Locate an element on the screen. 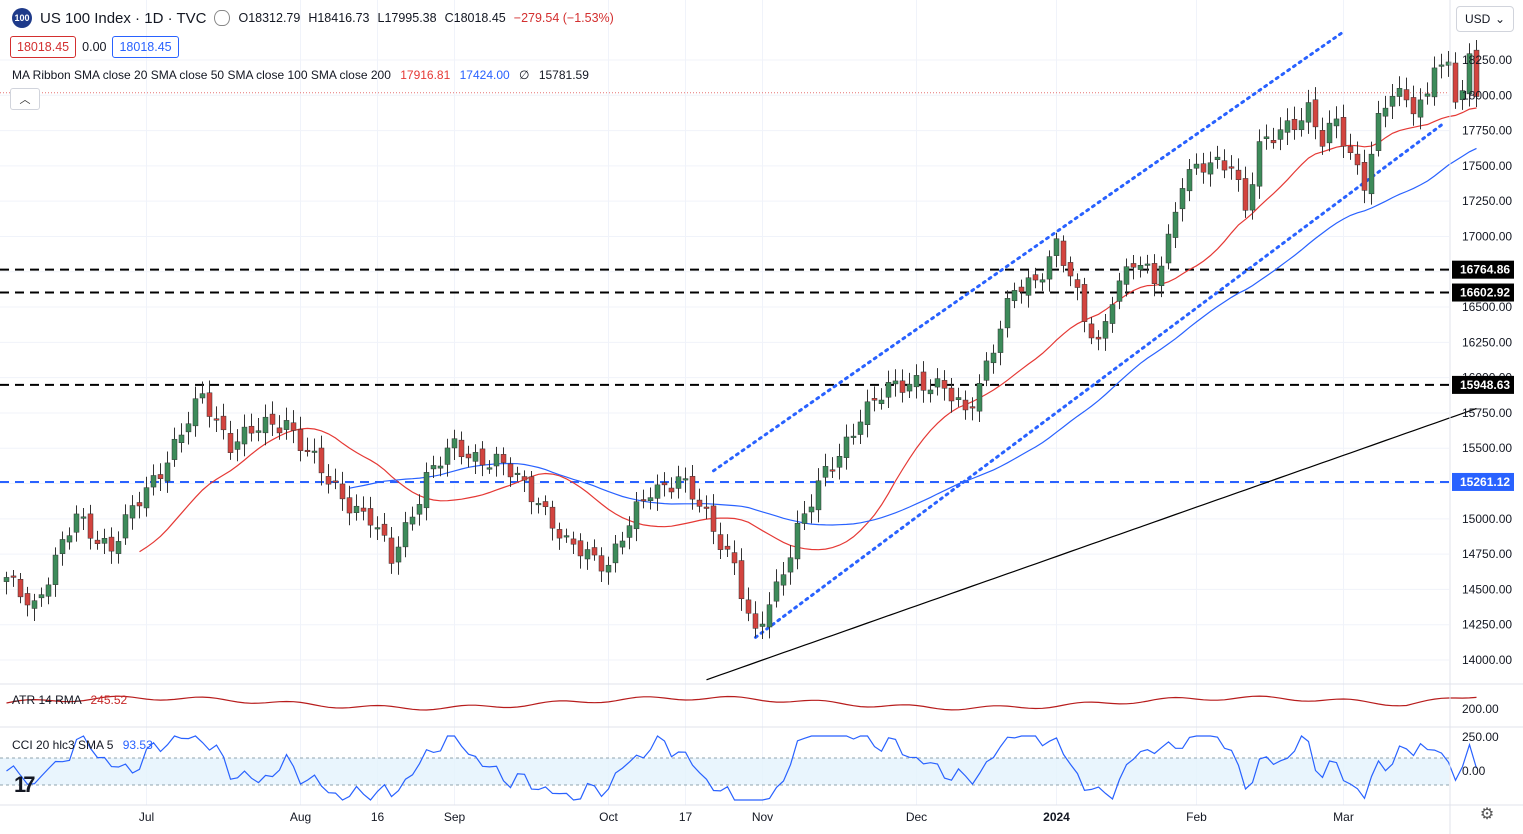  level-tag-label: 16602.92 is located at coordinates (1485, 293).